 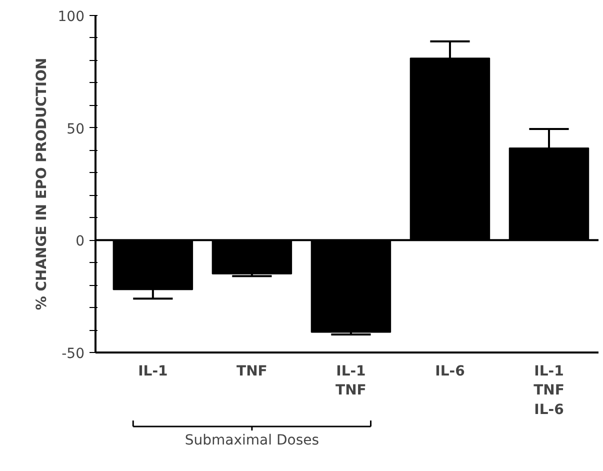 I want to click on x-tick-label: IL-1, so click(x=153, y=372).